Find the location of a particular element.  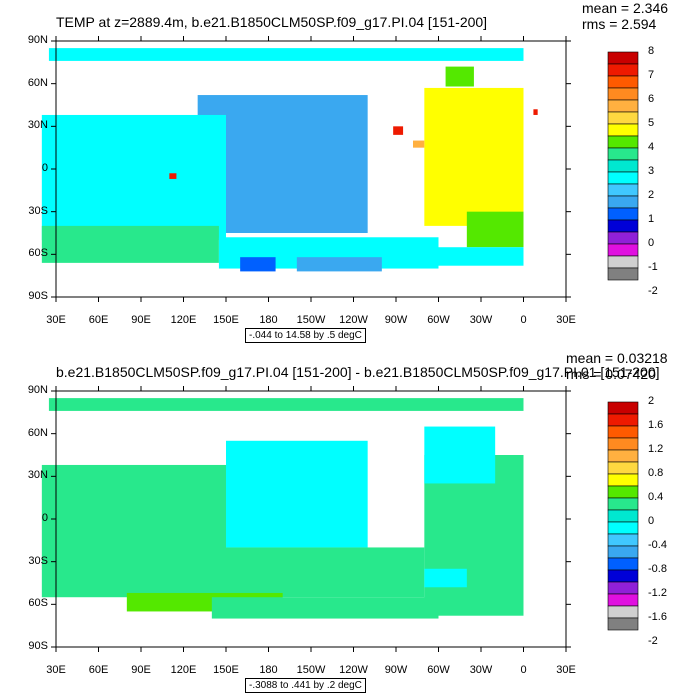

lat-label: 90N is located at coordinates (37, 40).